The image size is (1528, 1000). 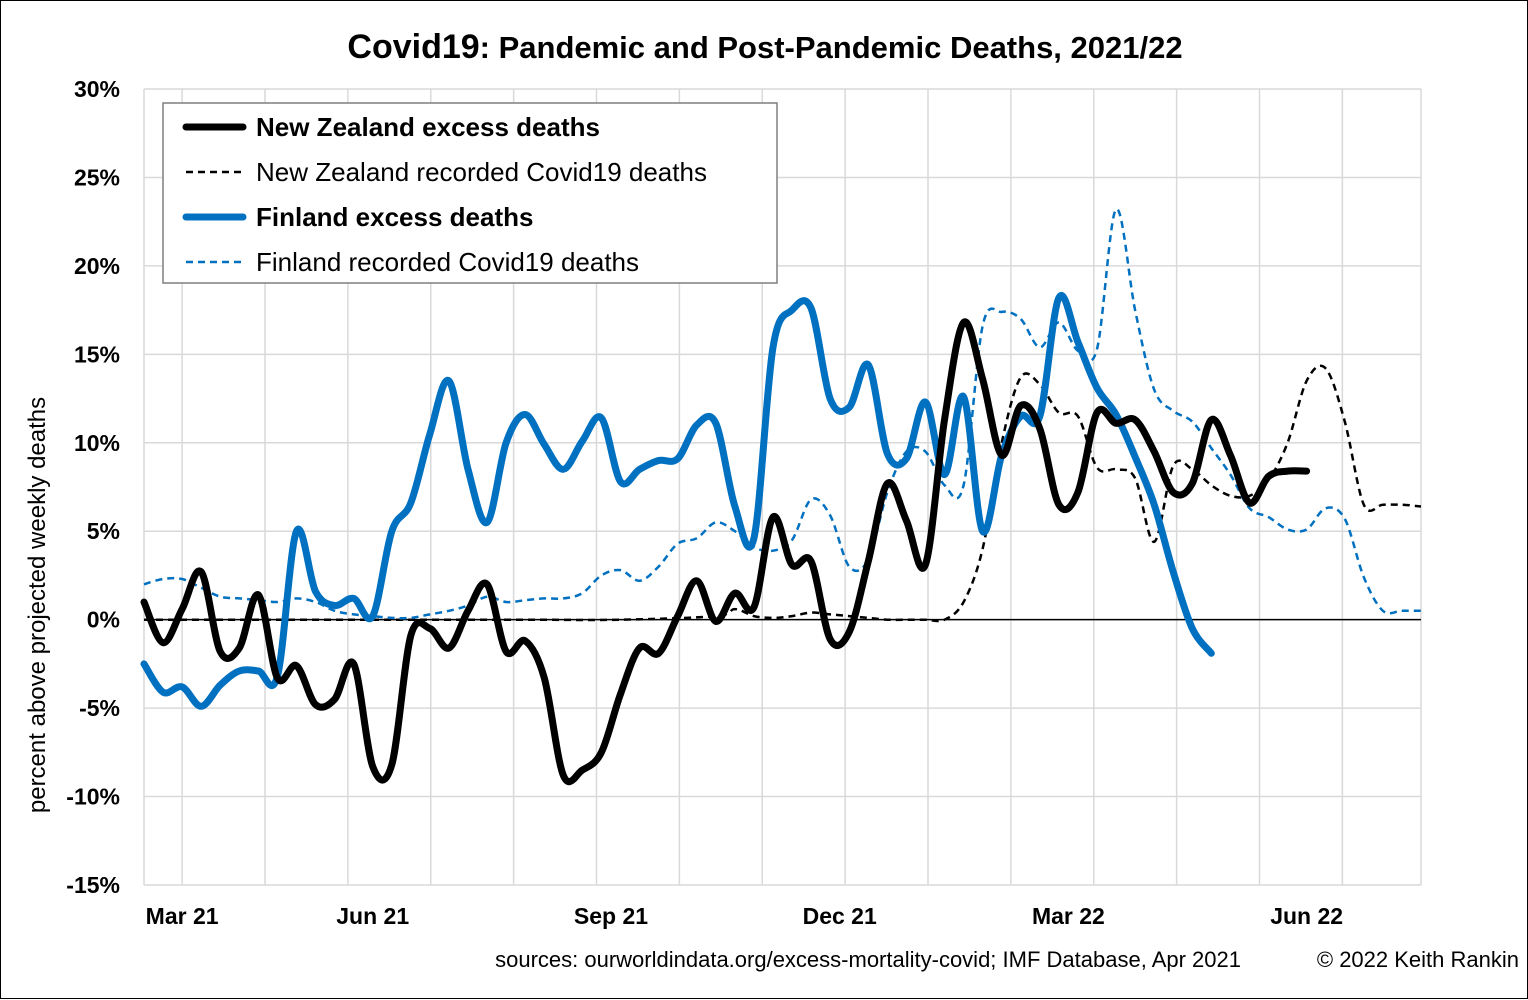 I want to click on x-tick-label: Jun 22, so click(x=1306, y=916).